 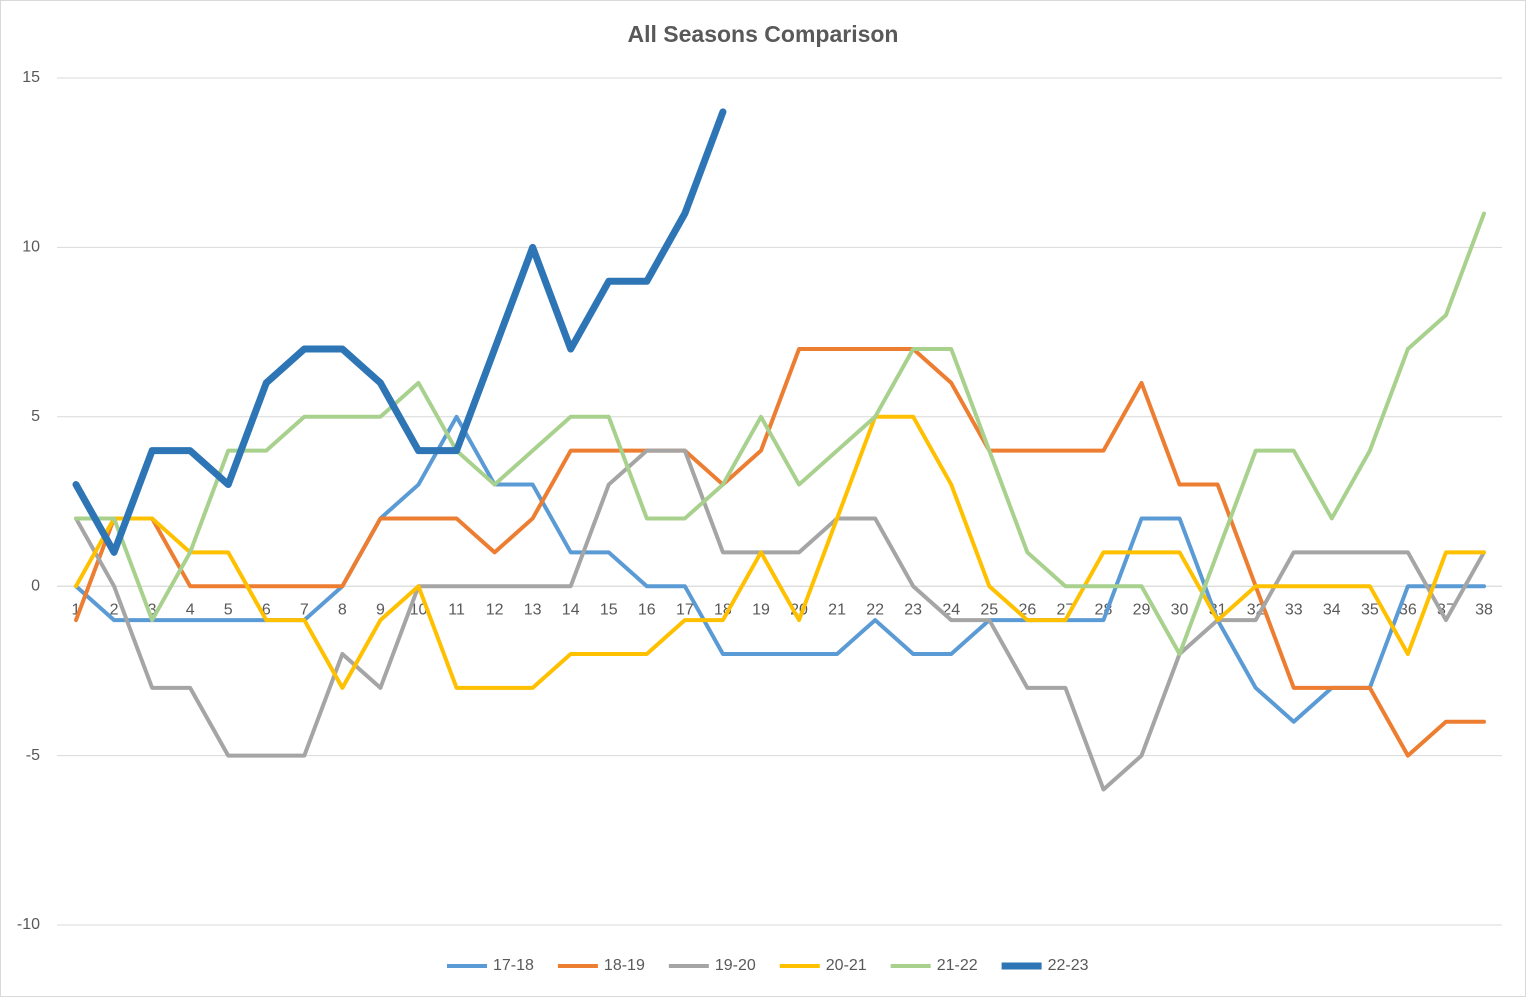 I want to click on y-tick-label: 10, so click(x=31, y=247).